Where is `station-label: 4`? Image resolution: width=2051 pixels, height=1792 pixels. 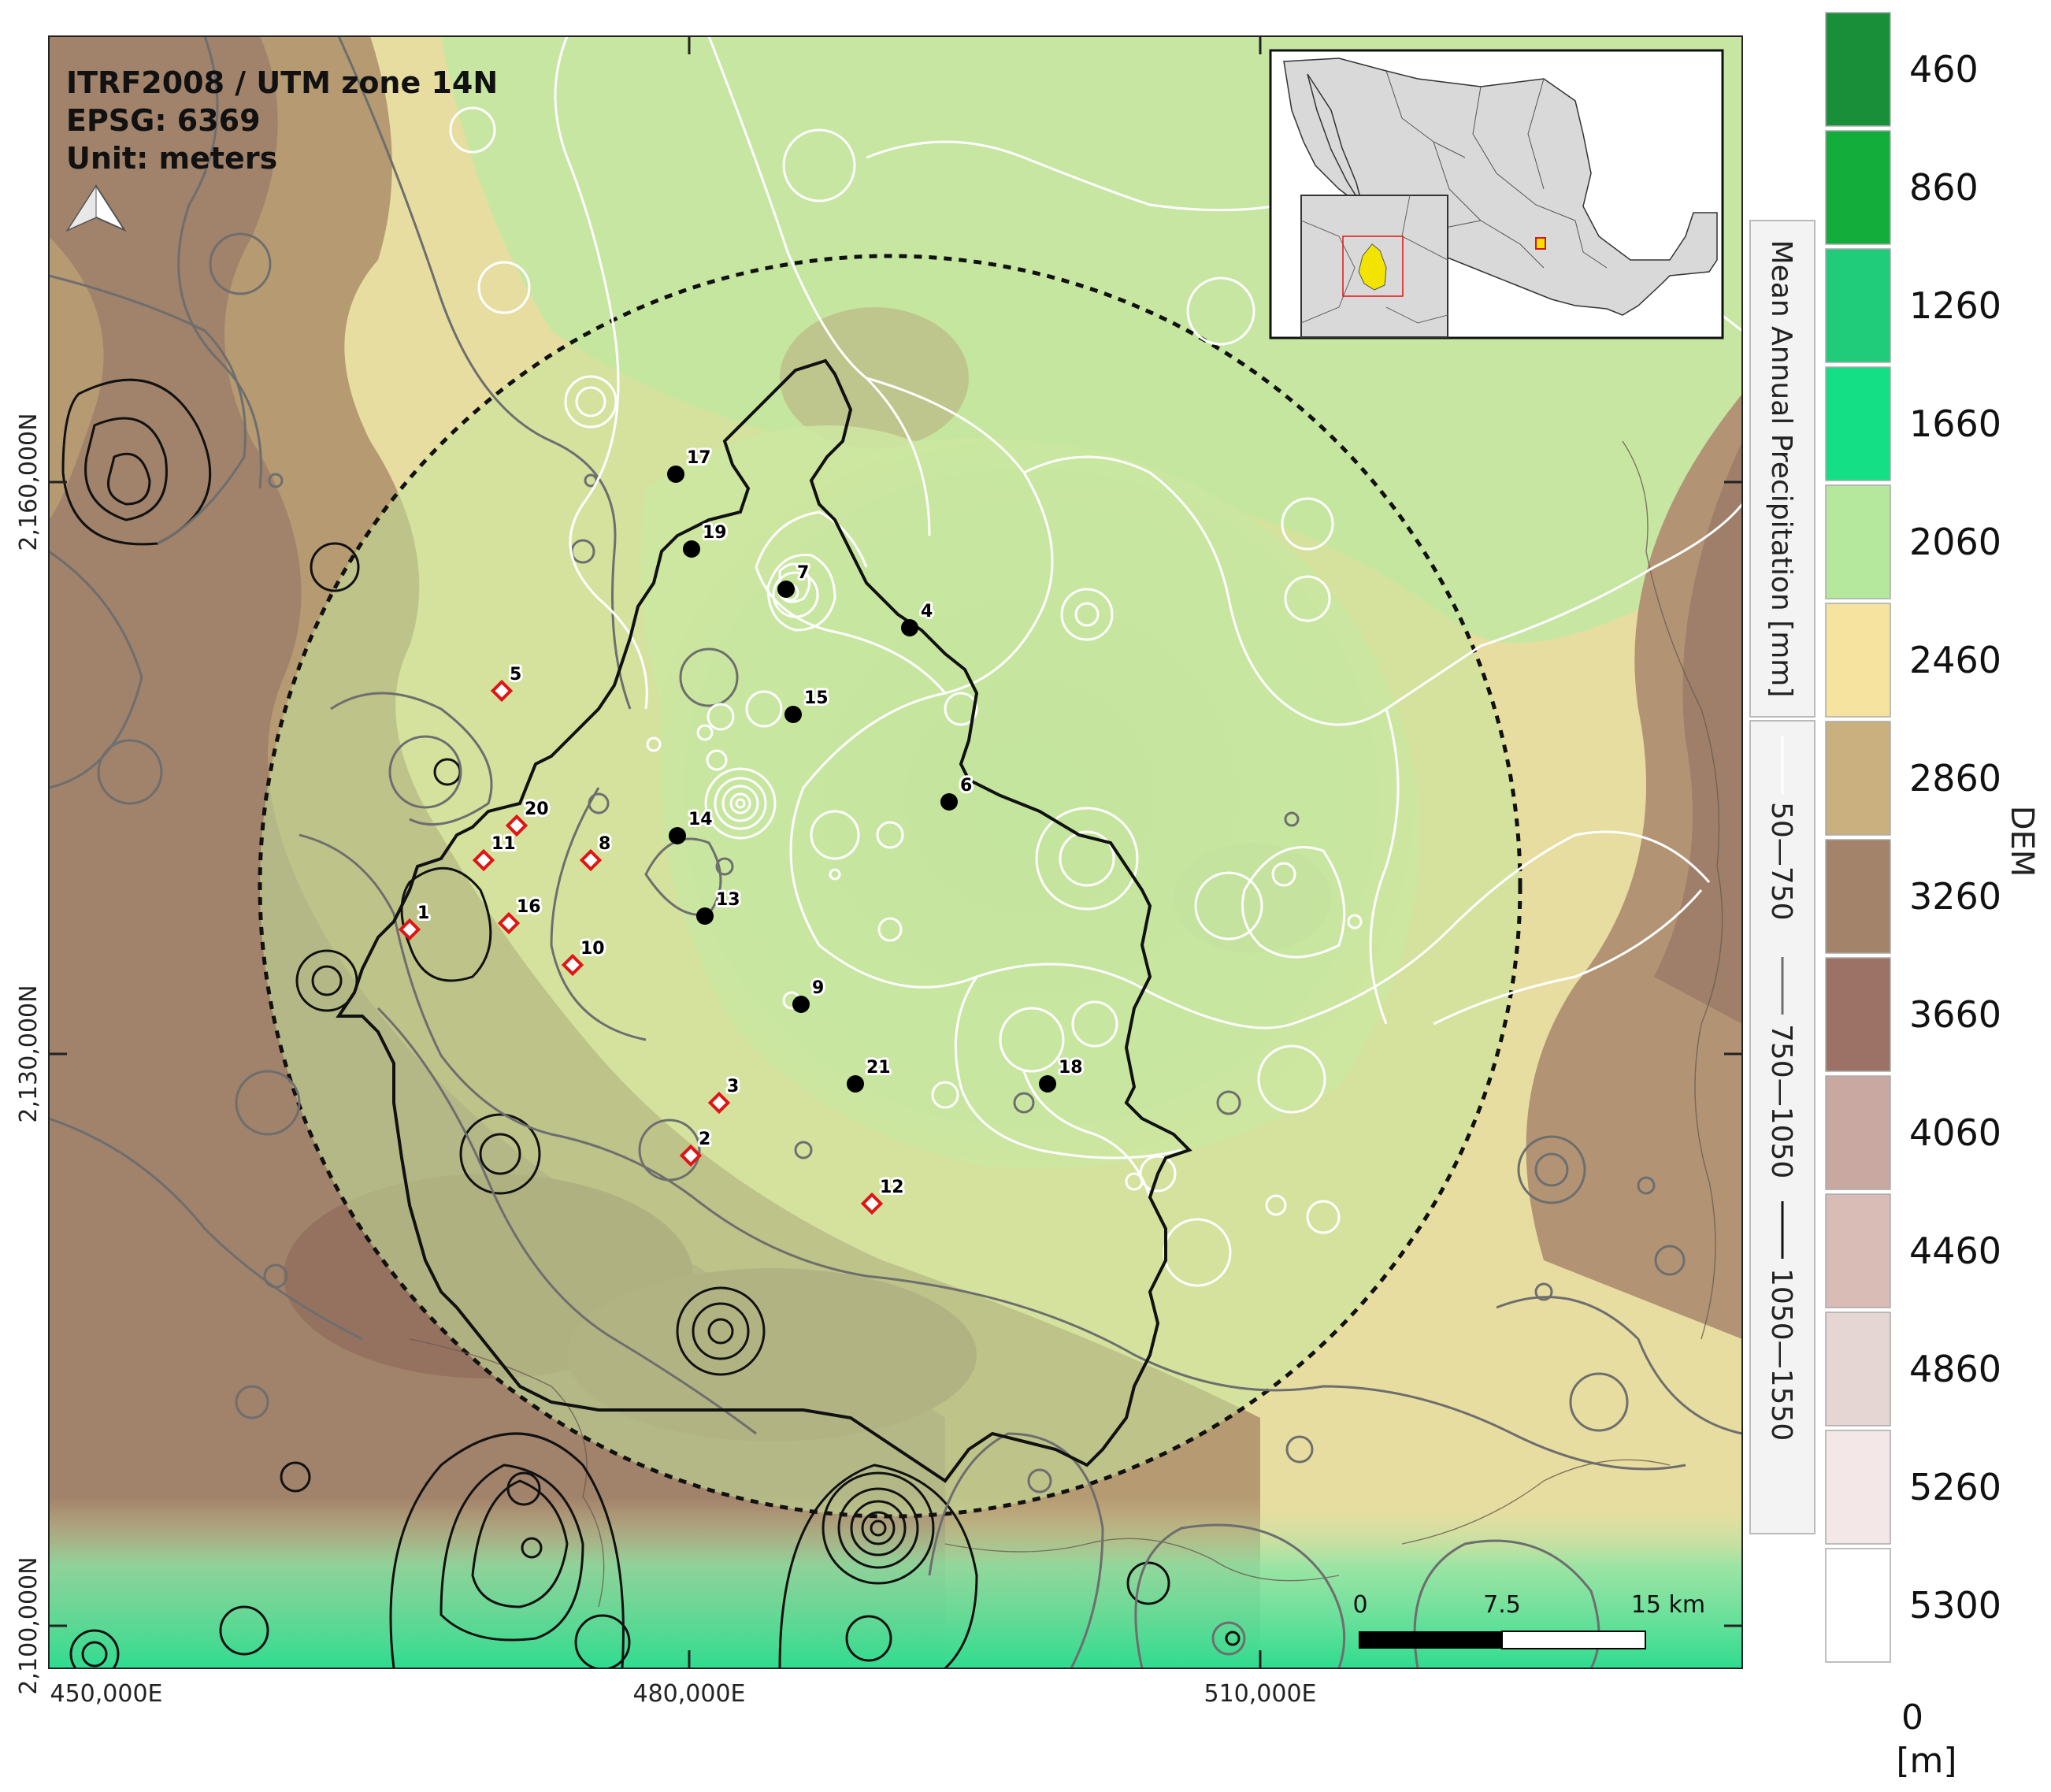 station-label: 4 is located at coordinates (927, 611).